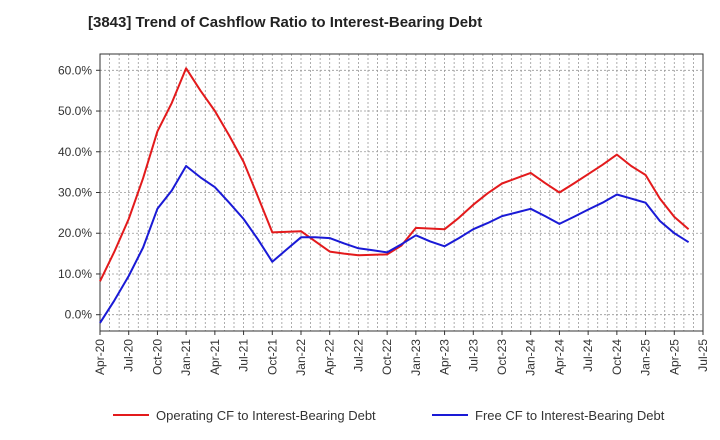 The image size is (720, 440). What do you see at coordinates (703, 355) in the screenshot?
I see `x-tick-label: Jul-25` at bounding box center [703, 355].